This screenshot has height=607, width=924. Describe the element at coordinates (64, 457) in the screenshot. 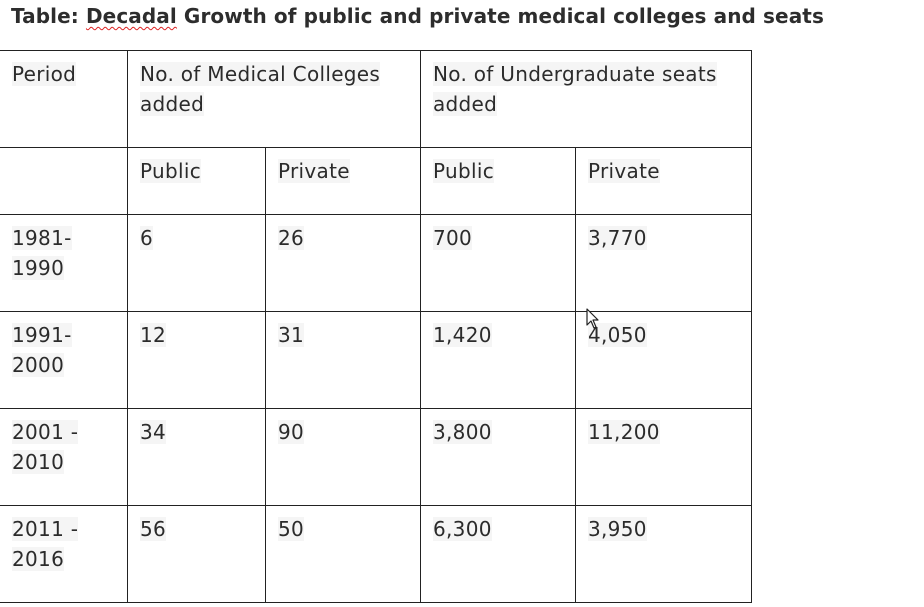

I see `period-cell: 2001 - 2010` at that location.